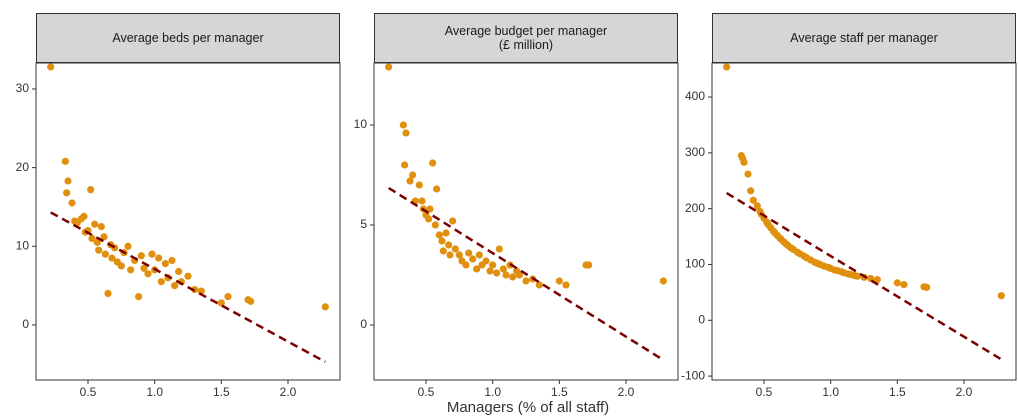  What do you see at coordinates (528, 407) in the screenshot?
I see `x-axis-label: Managers (% of all staff)` at bounding box center [528, 407].